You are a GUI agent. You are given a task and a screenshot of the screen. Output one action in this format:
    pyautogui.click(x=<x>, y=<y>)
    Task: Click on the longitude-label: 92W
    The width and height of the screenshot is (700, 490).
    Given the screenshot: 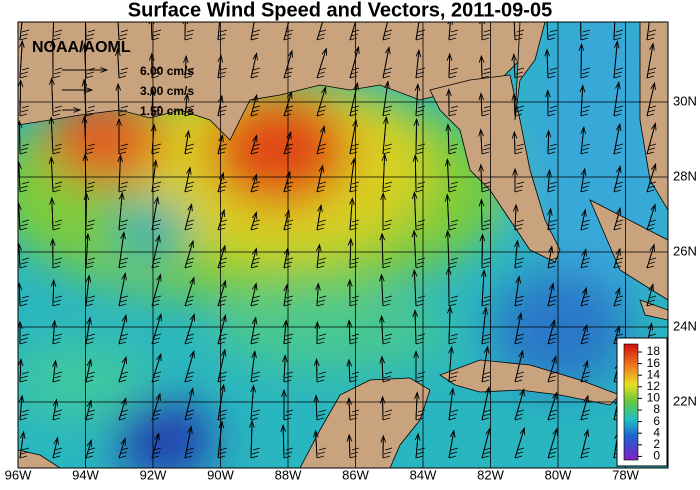 What is the action you would take?
    pyautogui.click(x=153, y=474)
    